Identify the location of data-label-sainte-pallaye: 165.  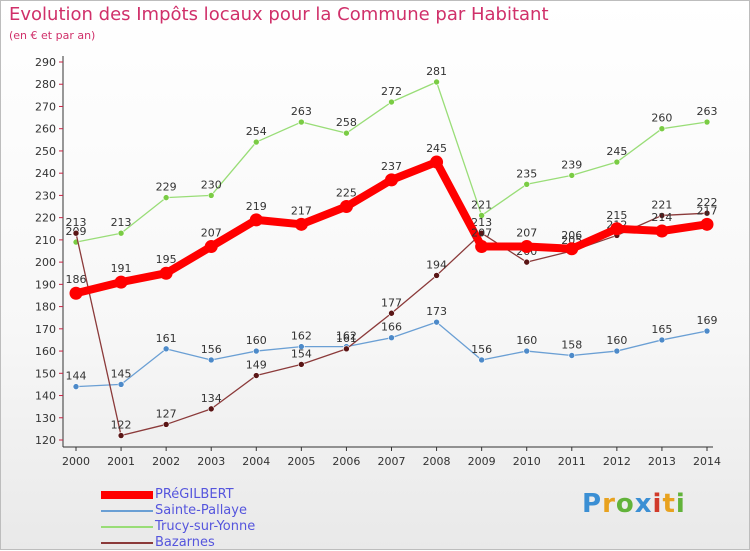
(661, 329).